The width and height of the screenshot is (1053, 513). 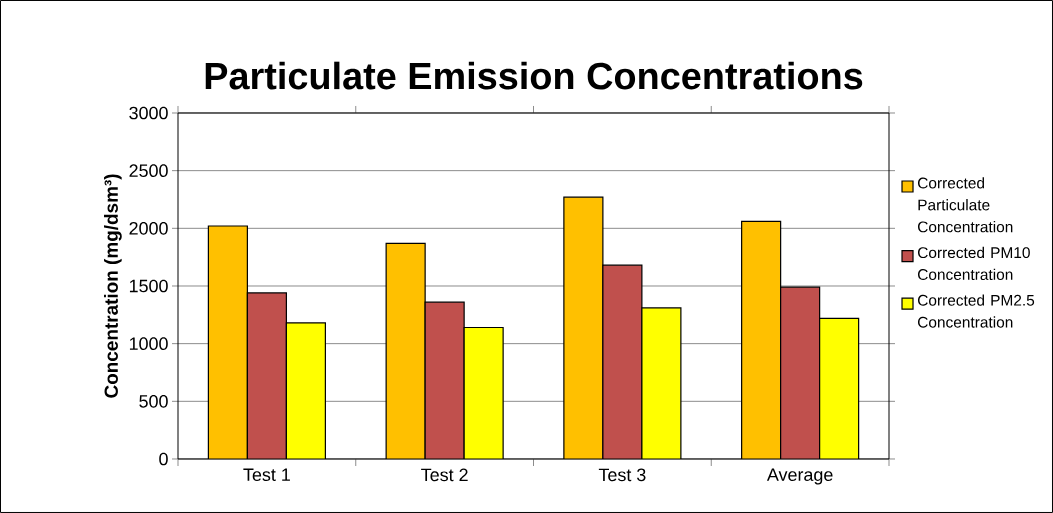 What do you see at coordinates (976, 311) in the screenshot?
I see `legend-label: Corrected PM2.5 Concentration` at bounding box center [976, 311].